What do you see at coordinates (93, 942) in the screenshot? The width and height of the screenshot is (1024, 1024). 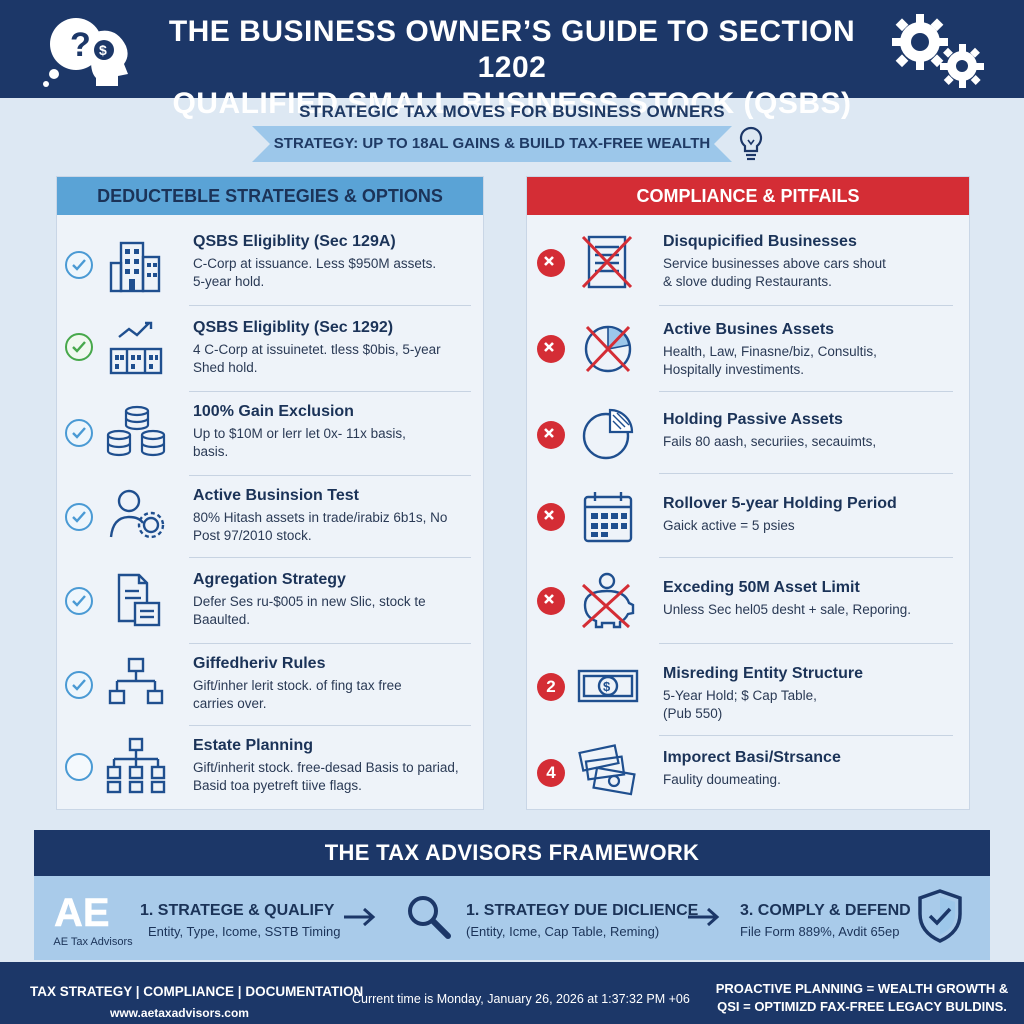 I see `logo-text: AE Tax Advisors` at bounding box center [93, 942].